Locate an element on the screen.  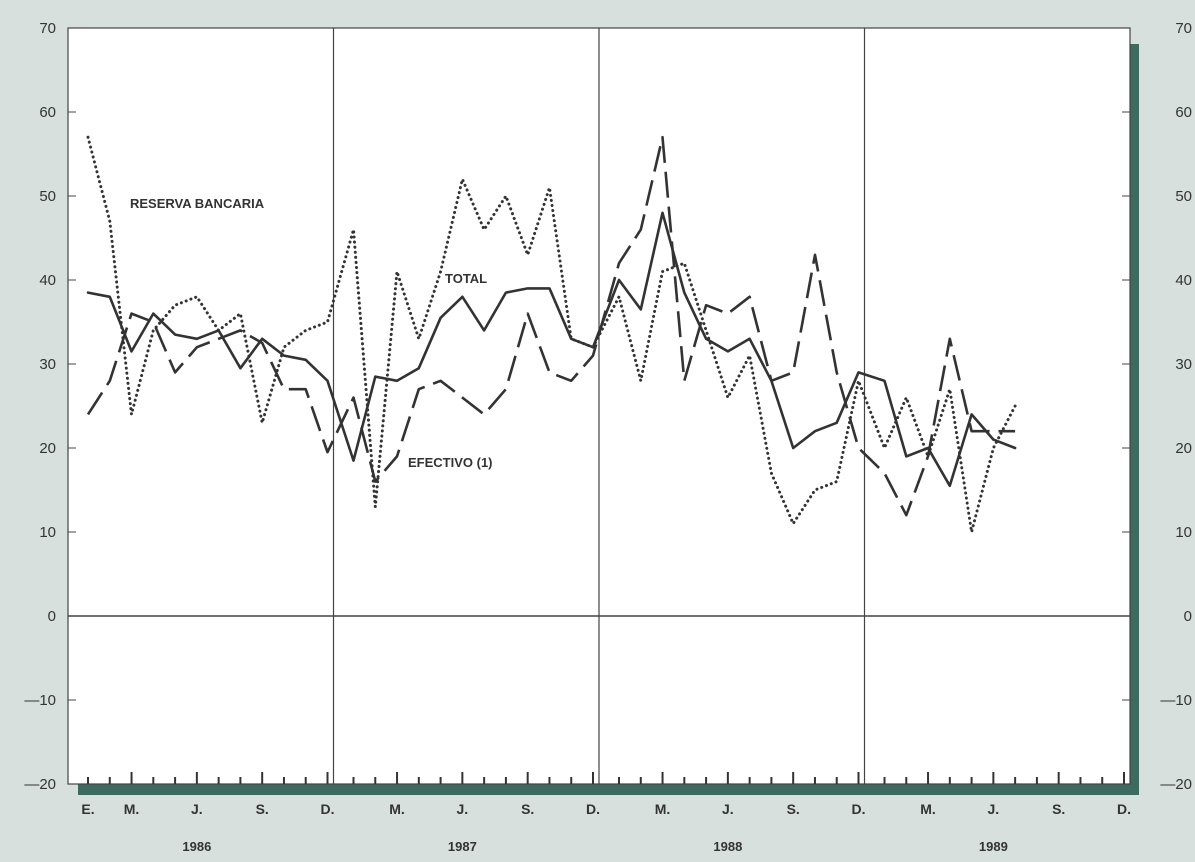
y-tick-label-left: 70 is located at coordinates (47, 28).